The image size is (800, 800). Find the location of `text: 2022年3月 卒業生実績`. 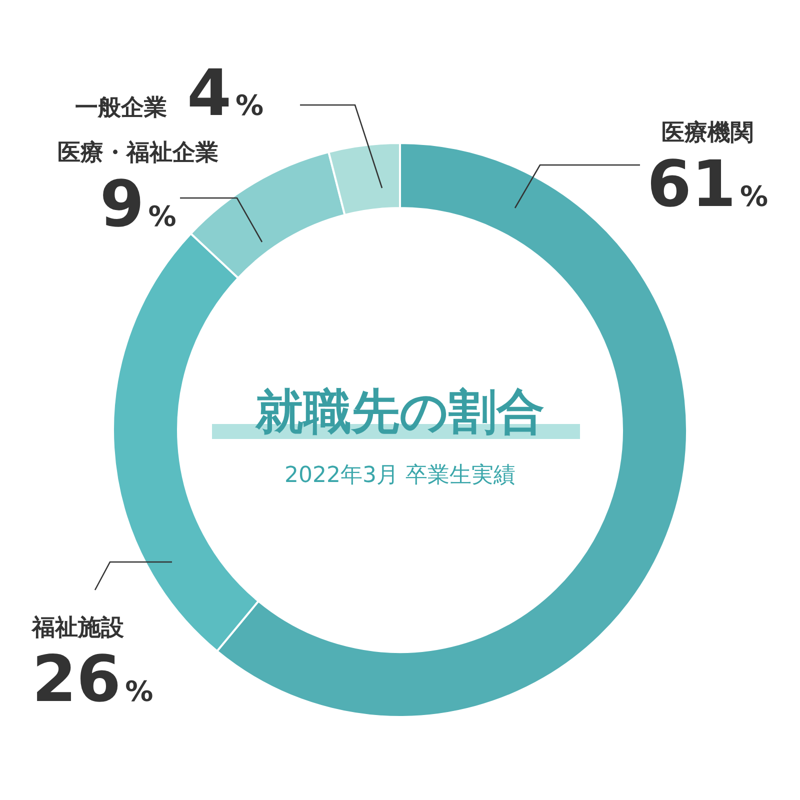

text: 2022年3月 卒業生実績 is located at coordinates (400, 475).